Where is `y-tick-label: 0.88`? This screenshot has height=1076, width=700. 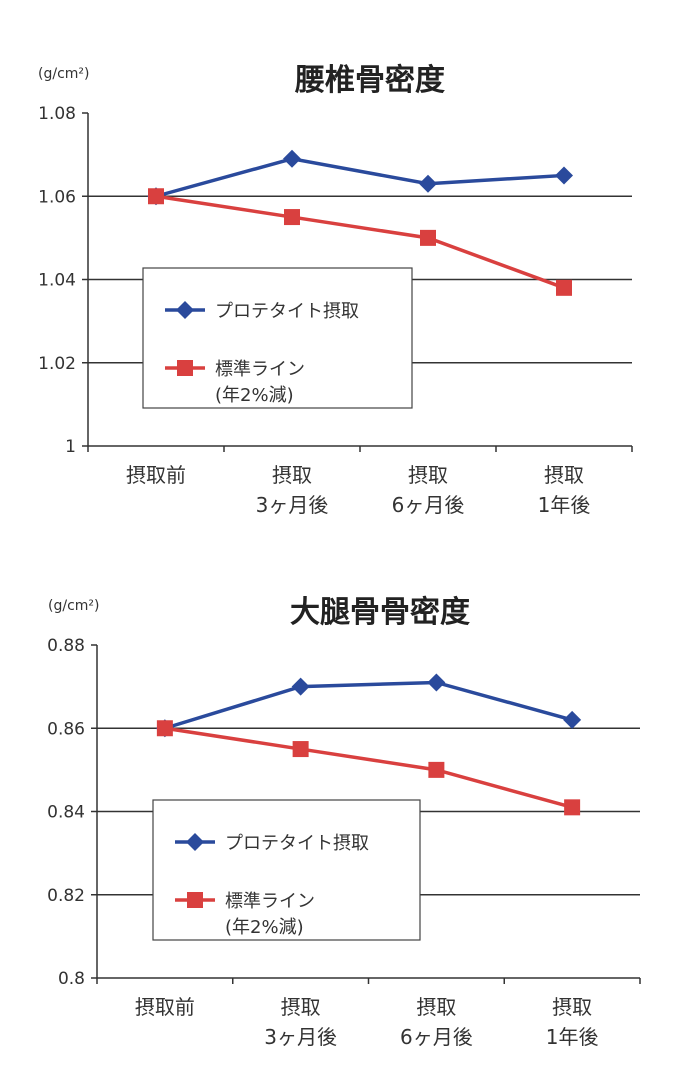 y-tick-label: 0.88 is located at coordinates (66, 646).